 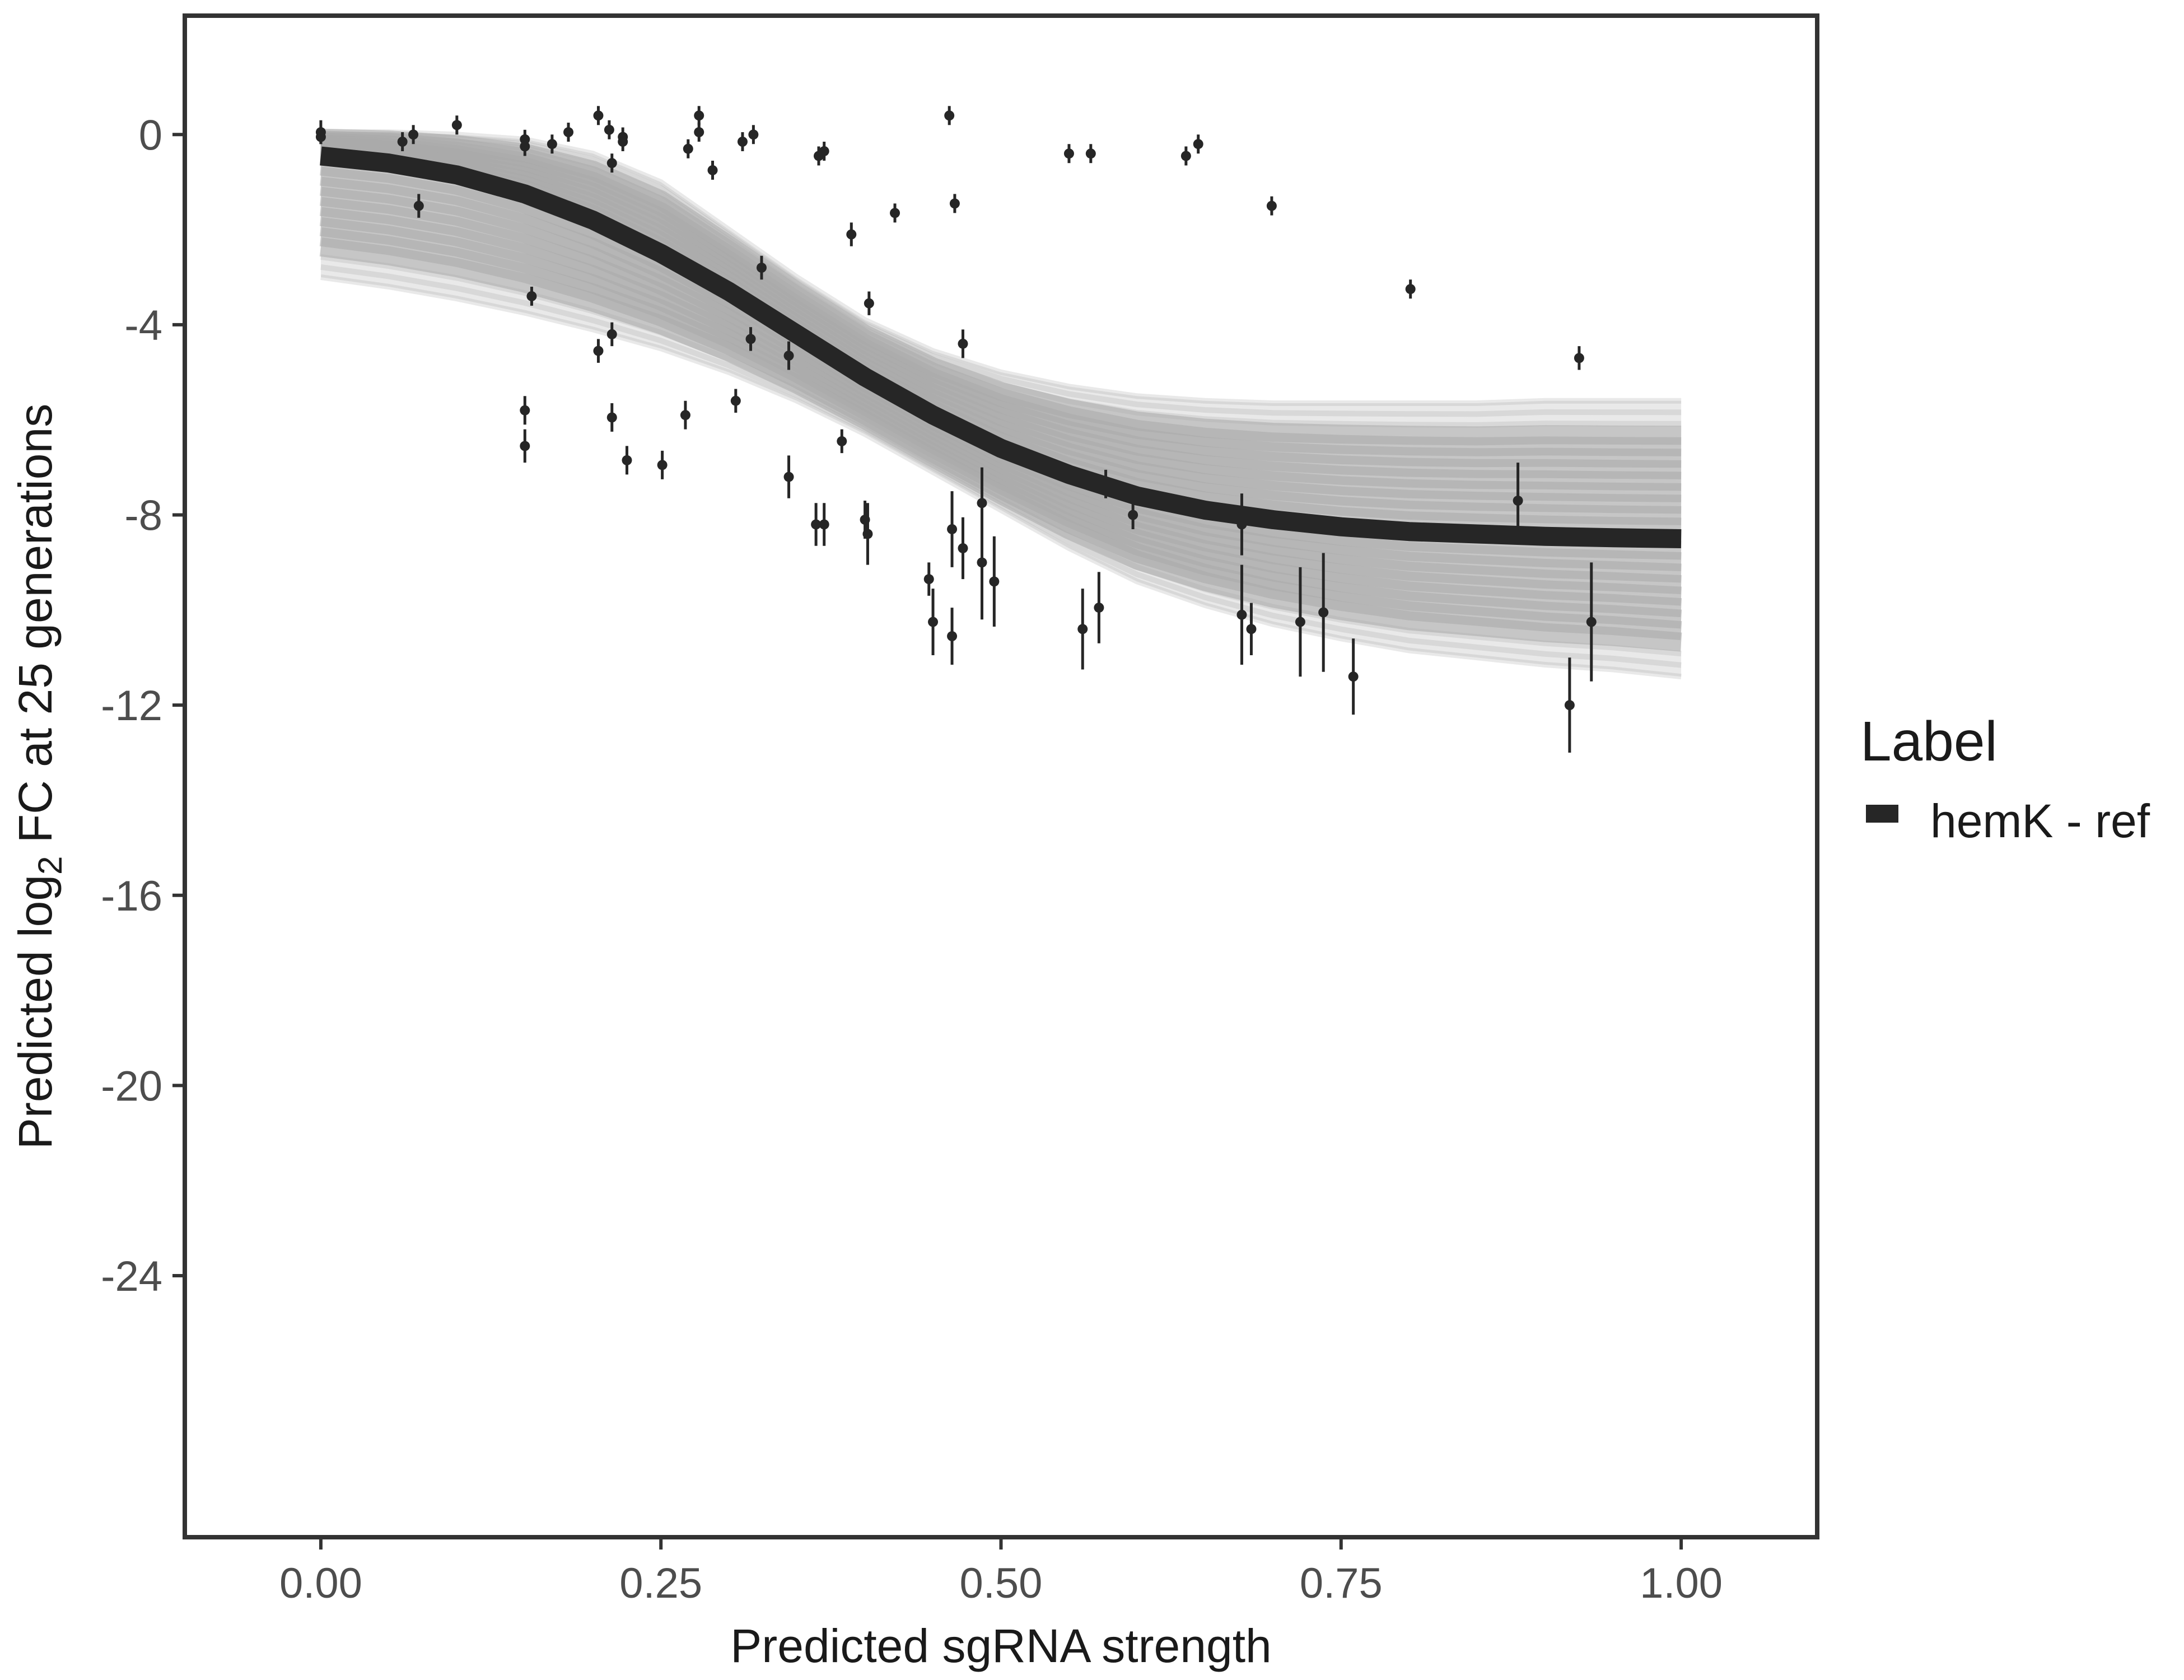 What do you see at coordinates (143, 516) in the screenshot?
I see `y-tick-label: -8` at bounding box center [143, 516].